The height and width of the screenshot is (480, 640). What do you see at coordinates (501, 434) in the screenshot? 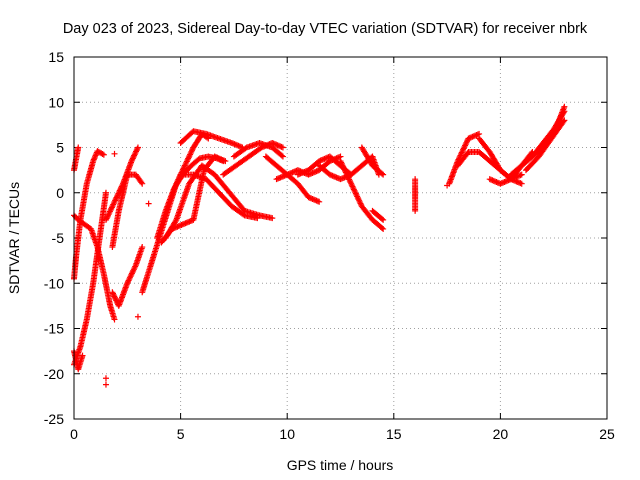
I see `x-tick-label: 20` at bounding box center [501, 434].